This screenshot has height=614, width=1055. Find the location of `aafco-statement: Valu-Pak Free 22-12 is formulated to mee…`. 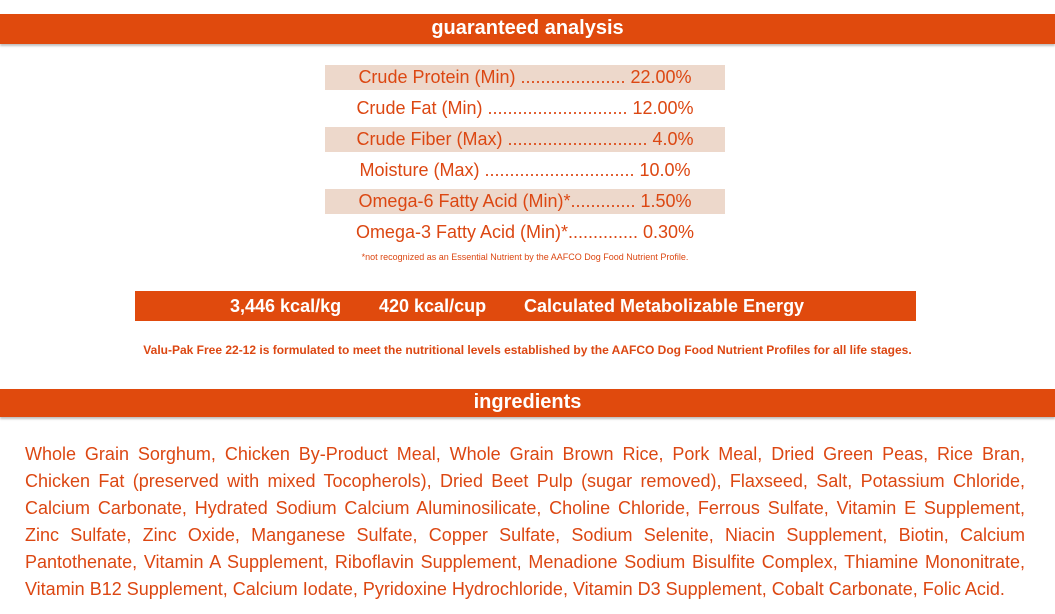

aafco-statement: Valu-Pak Free 22-12 is formulated to mee… is located at coordinates (527, 350).